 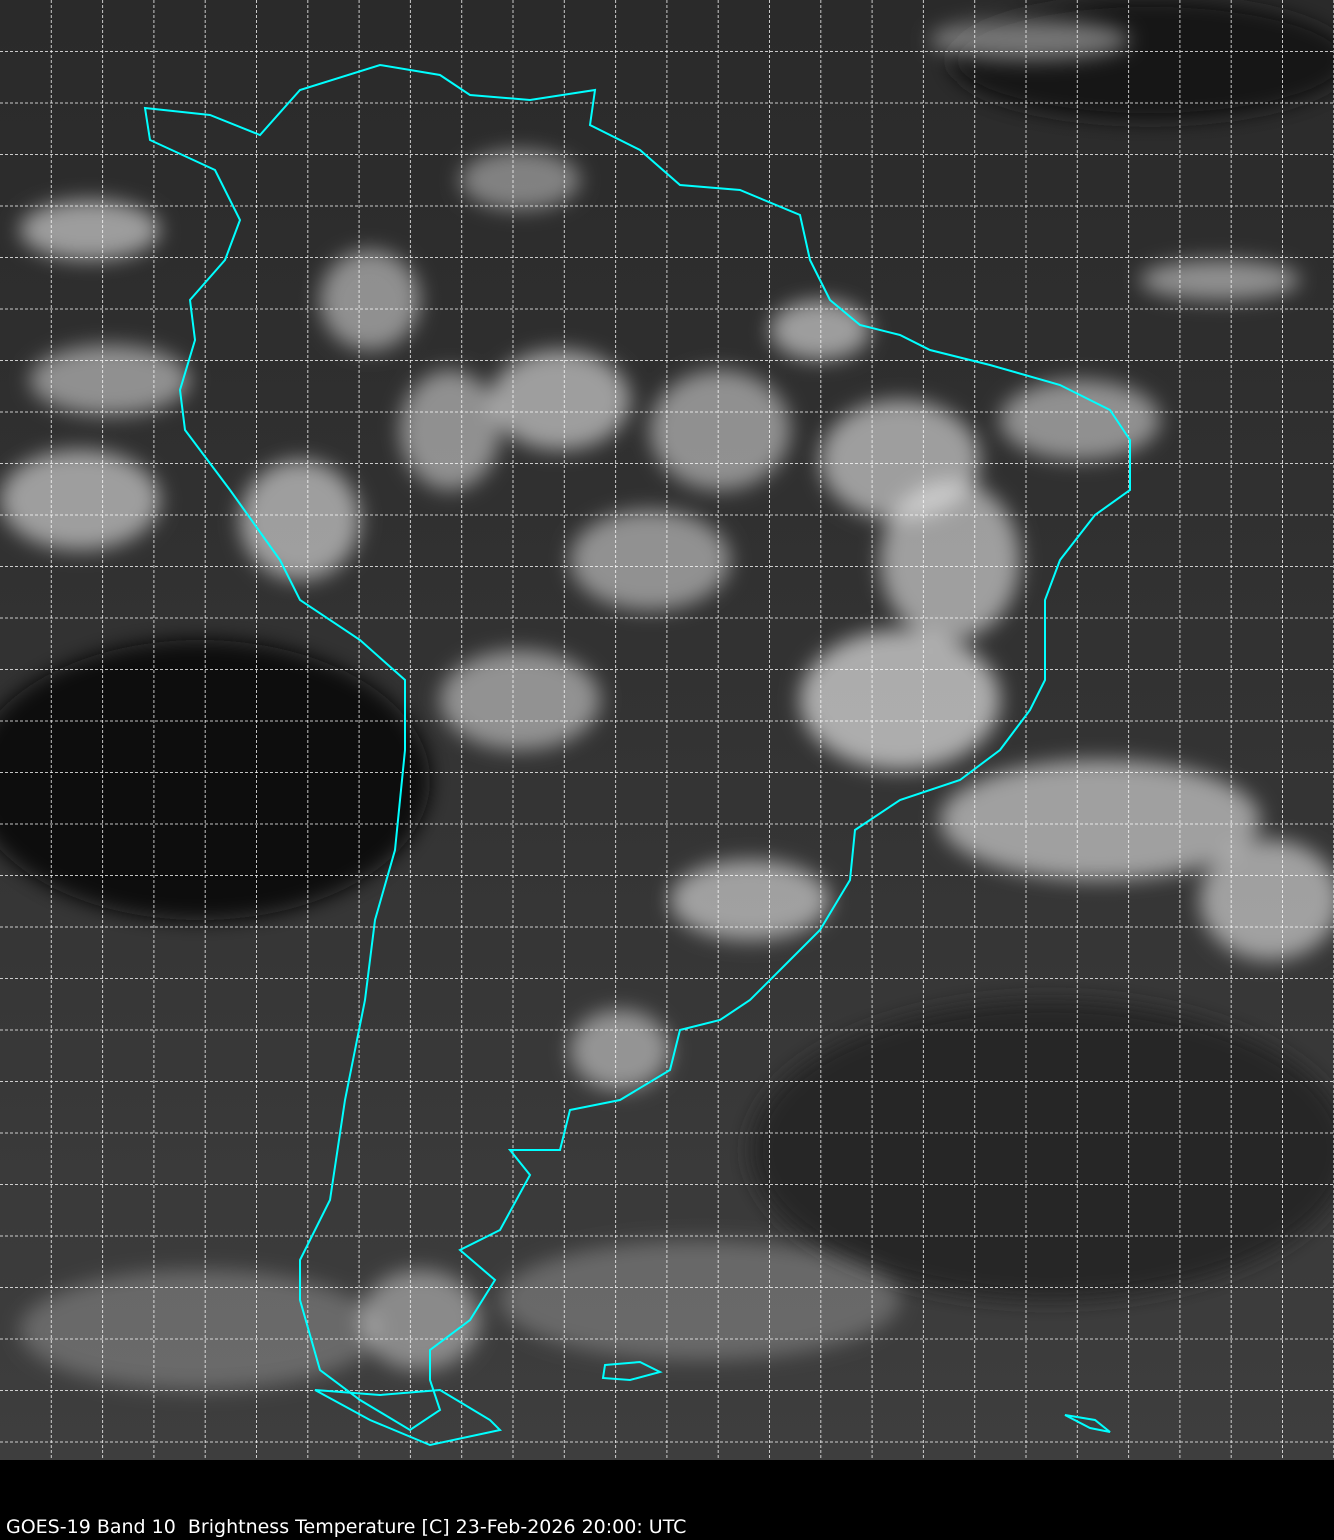 I want to click on south-georgia, so click(x=1087, y=1423).